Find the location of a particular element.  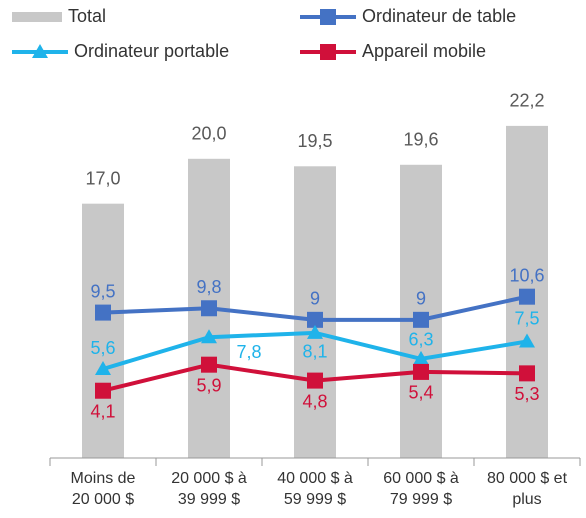

line-value-label: 5,9 is located at coordinates (208, 385).